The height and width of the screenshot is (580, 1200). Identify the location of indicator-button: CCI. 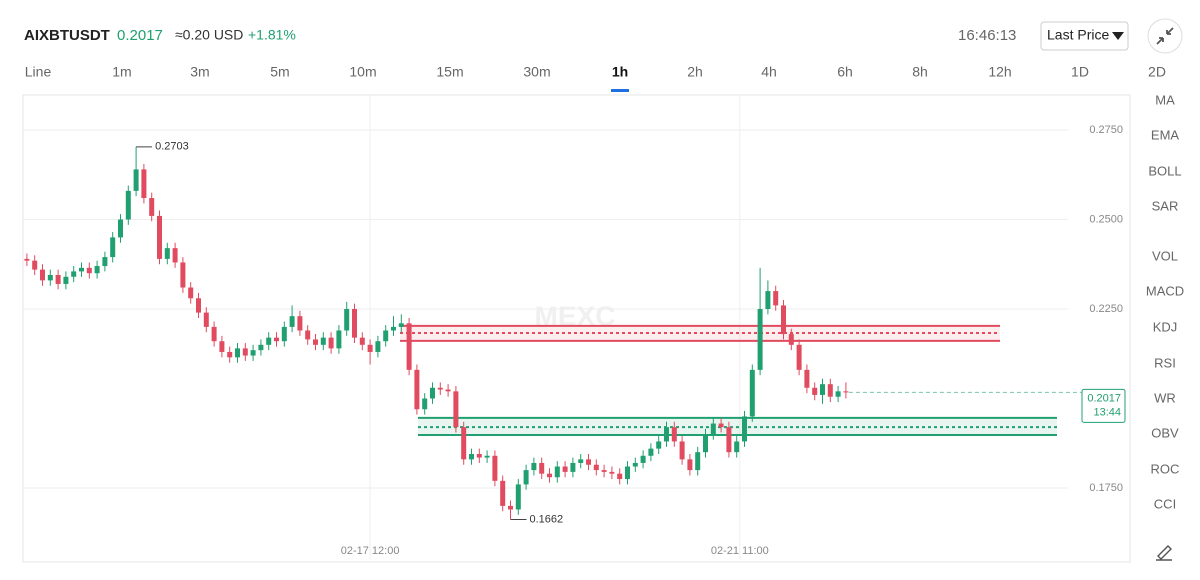
(1165, 503).